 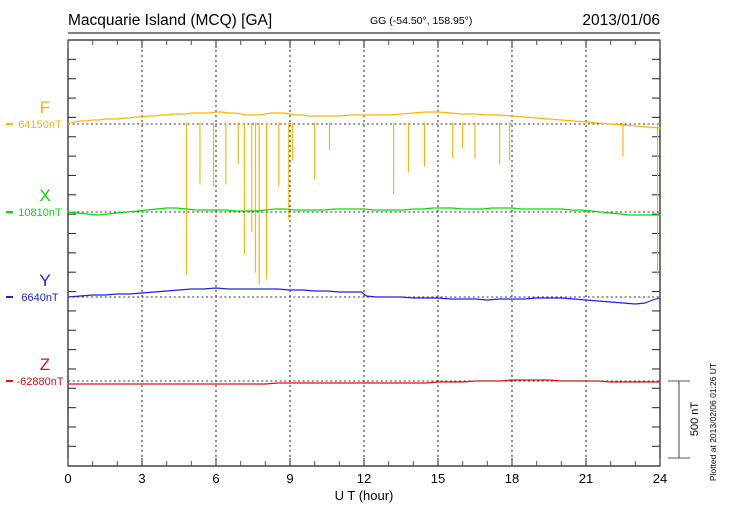 What do you see at coordinates (40, 213) in the screenshot?
I see `component-value-x: 10810nT` at bounding box center [40, 213].